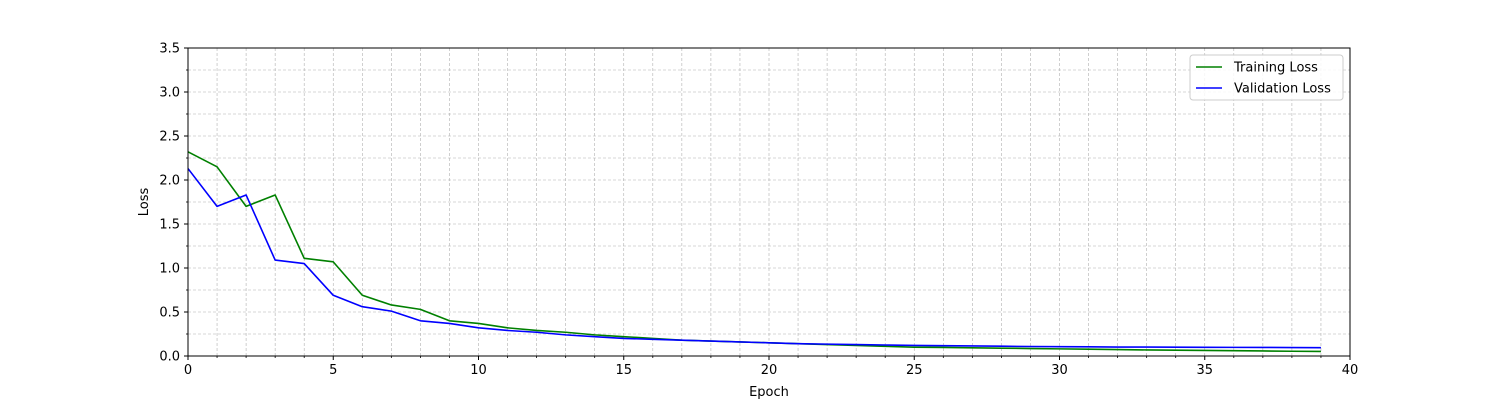 The image size is (1500, 400). What do you see at coordinates (169, 313) in the screenshot?
I see `y-tick-label: 0.5` at bounding box center [169, 313].